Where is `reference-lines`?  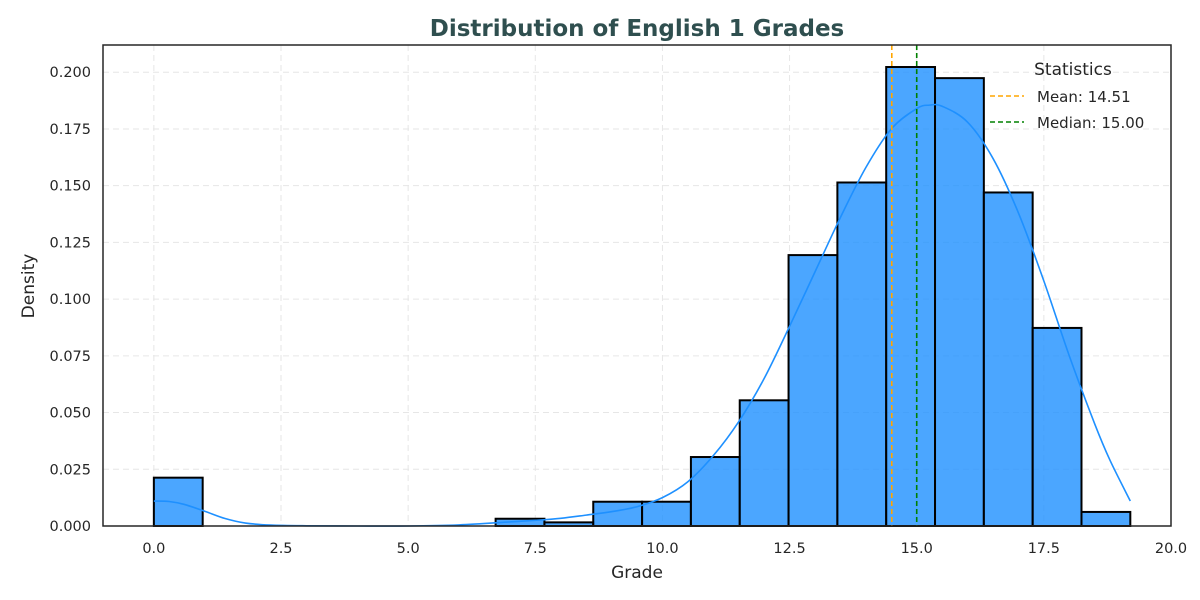
reference-lines is located at coordinates (904, 285).